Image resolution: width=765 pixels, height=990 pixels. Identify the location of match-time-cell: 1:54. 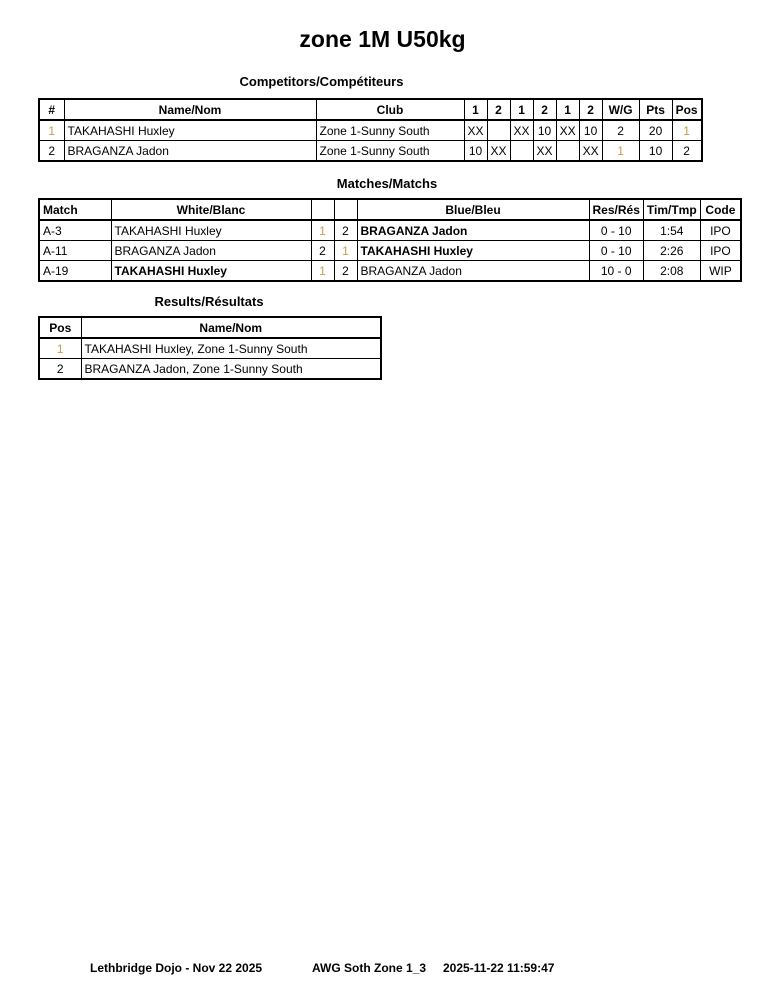
(671, 230).